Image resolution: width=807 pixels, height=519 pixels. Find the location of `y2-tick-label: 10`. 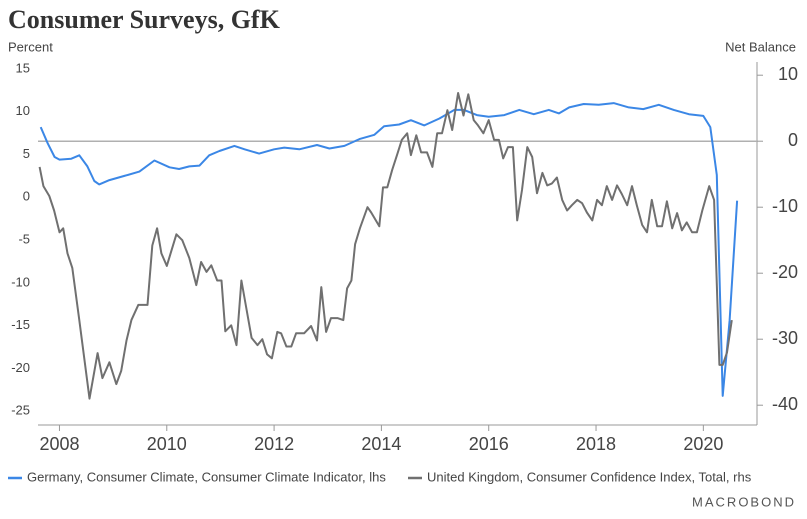

y2-tick-label: 10 is located at coordinates (788, 74).